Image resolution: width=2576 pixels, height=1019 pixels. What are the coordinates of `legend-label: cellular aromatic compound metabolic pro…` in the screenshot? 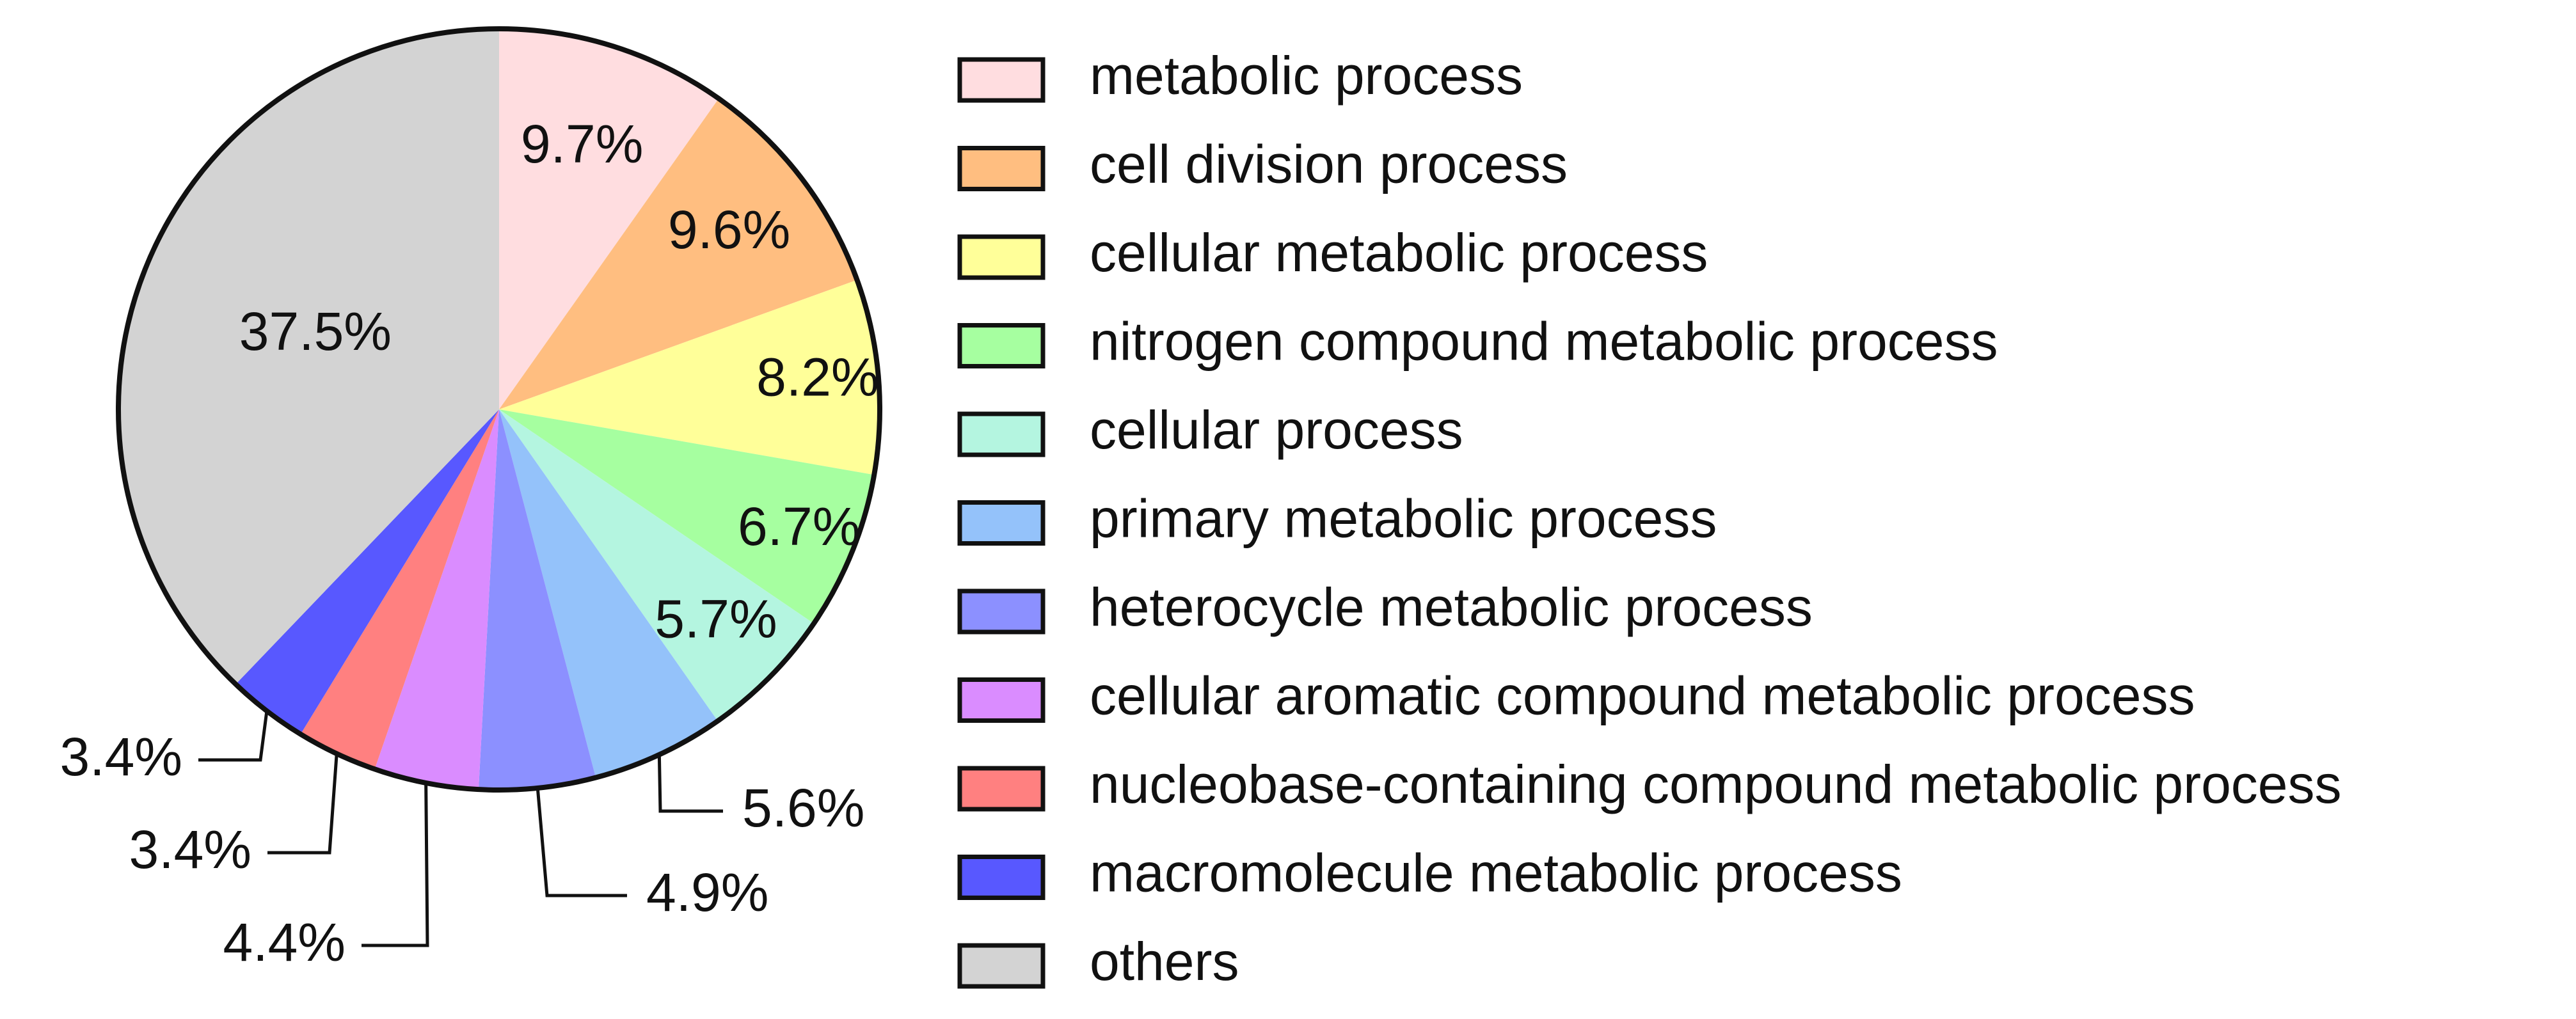 It's located at (1643, 696).